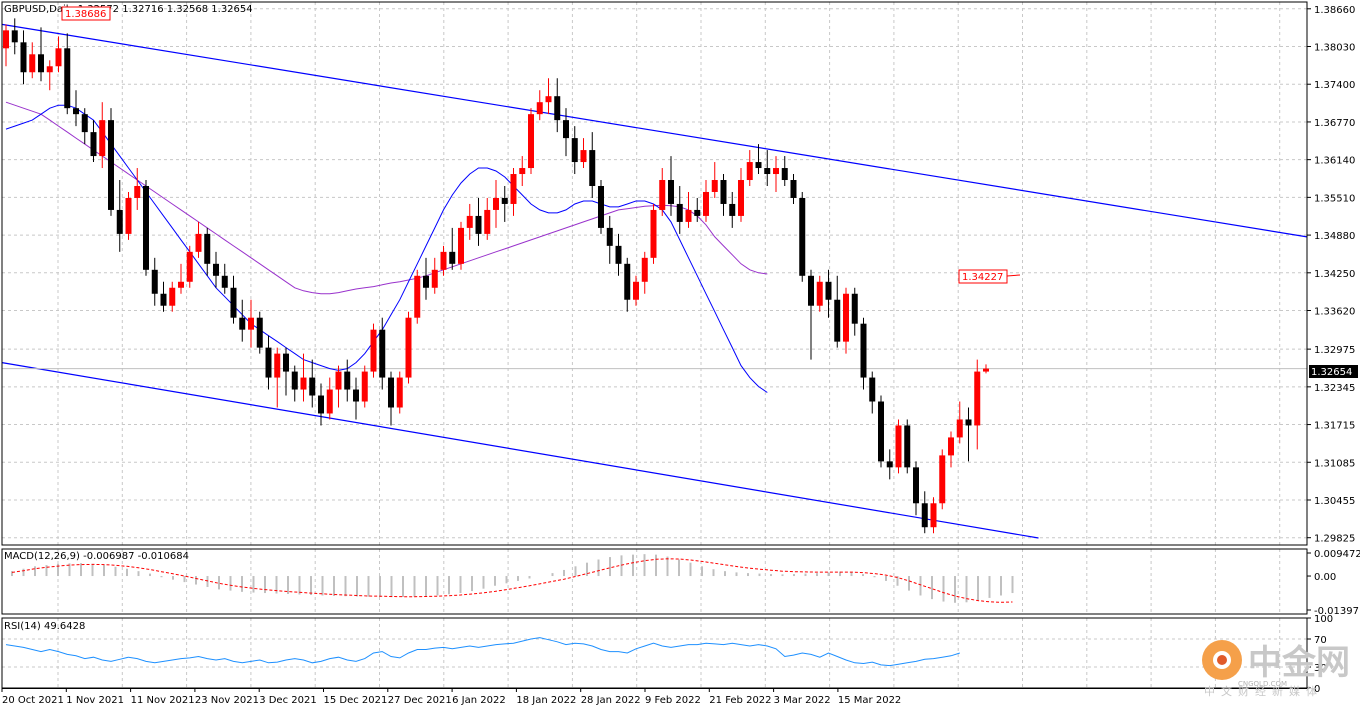 This screenshot has height=712, width=1360. Describe the element at coordinates (44, 626) in the screenshot. I see `rsi-label: RSI(14) 49.6428` at that location.